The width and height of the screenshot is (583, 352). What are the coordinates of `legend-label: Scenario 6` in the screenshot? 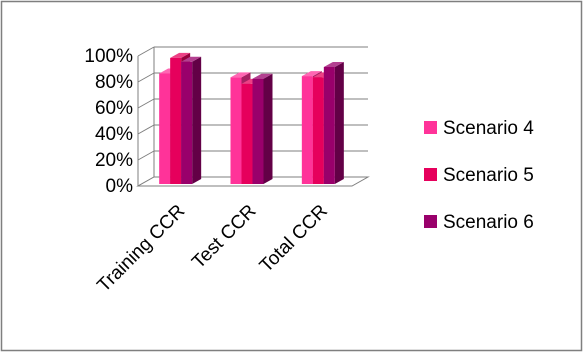 It's located at (488, 222).